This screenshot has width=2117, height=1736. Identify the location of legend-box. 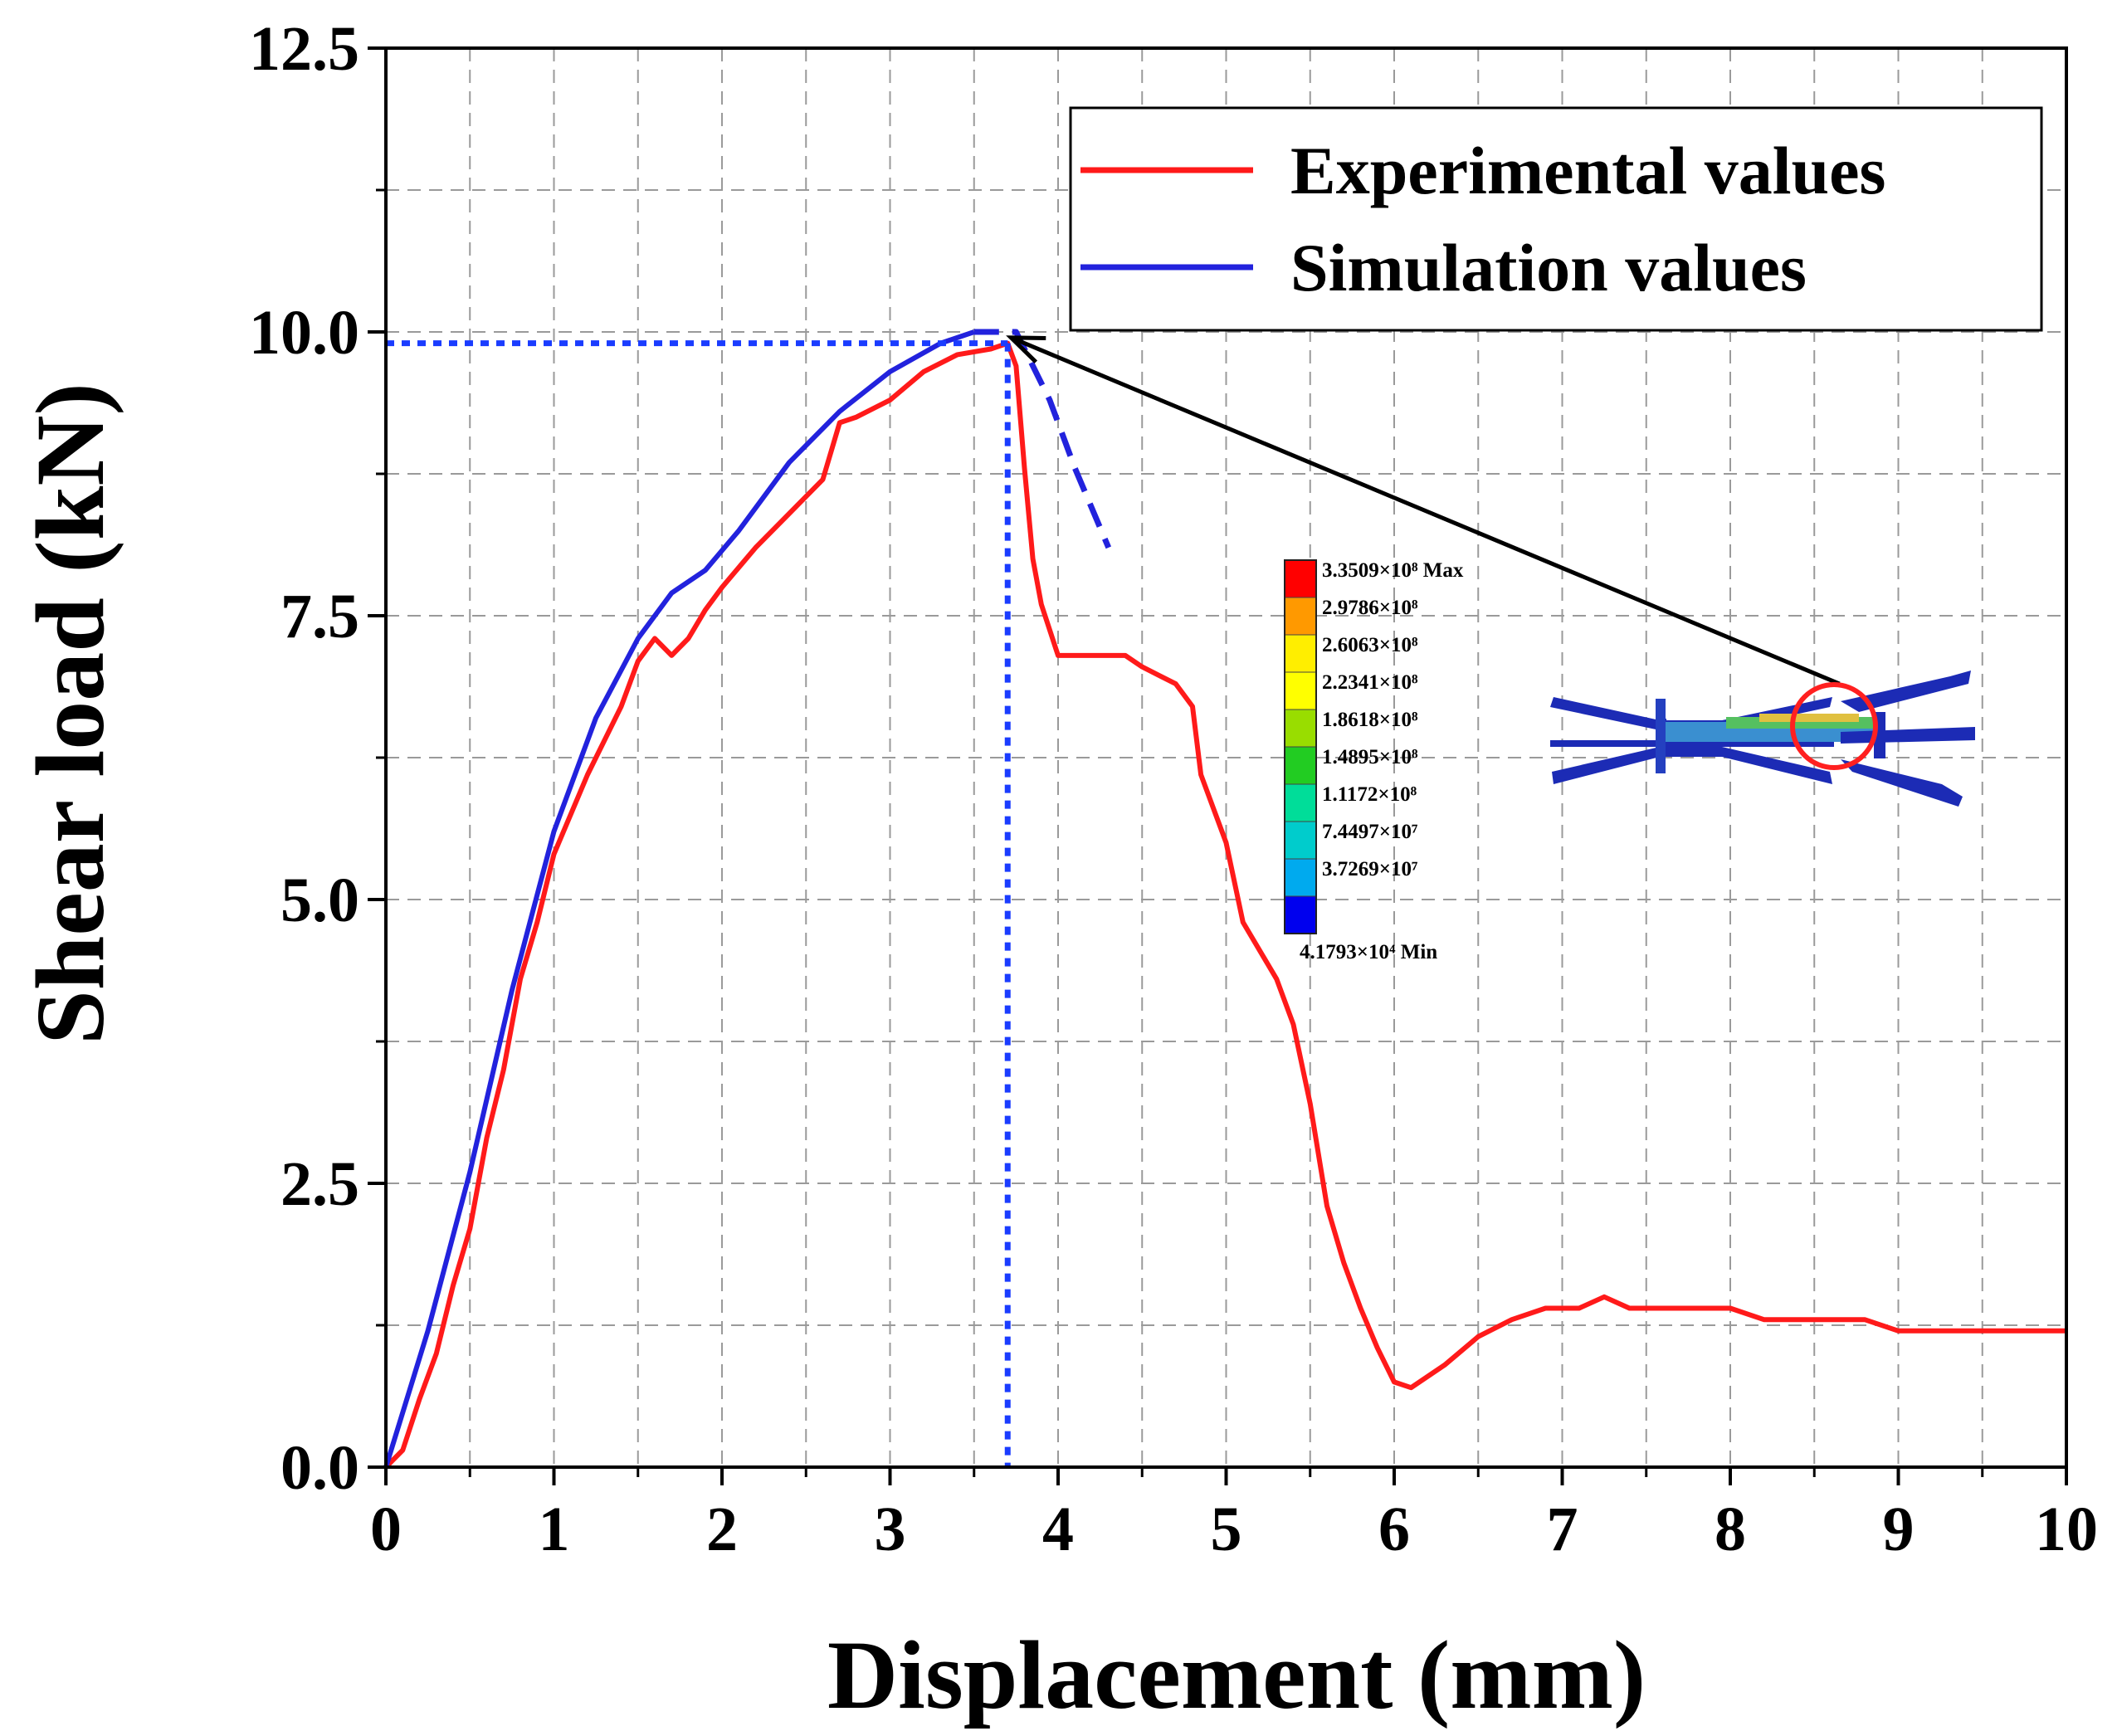
(1556, 219).